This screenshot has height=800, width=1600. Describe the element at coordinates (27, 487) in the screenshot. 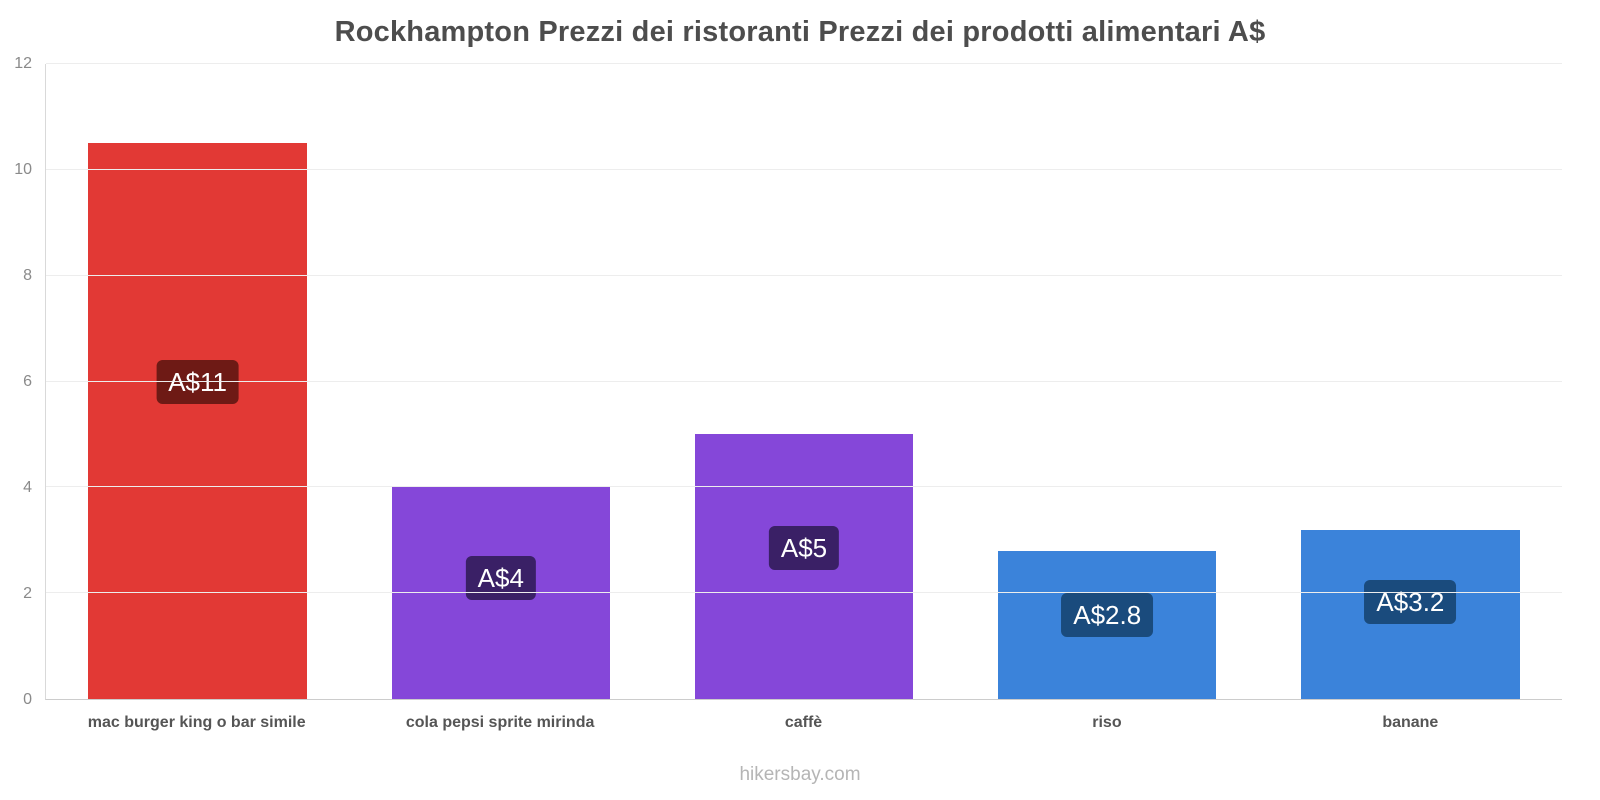

I see `y-tick-label: 4` at that location.